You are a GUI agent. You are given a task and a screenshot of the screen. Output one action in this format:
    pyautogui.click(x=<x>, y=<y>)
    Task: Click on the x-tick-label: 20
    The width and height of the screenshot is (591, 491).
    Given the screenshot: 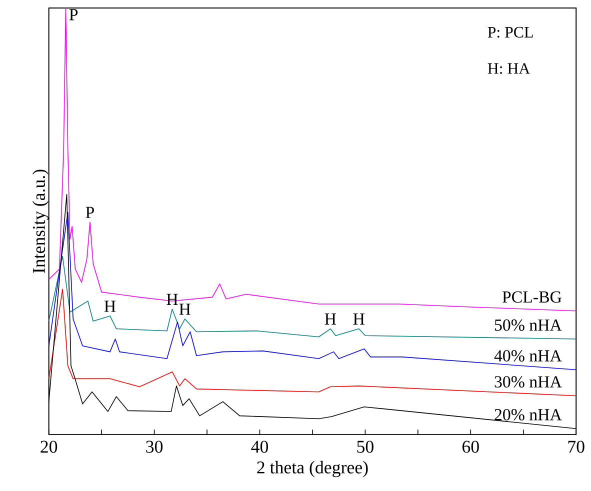 What is the action you would take?
    pyautogui.click(x=49, y=446)
    